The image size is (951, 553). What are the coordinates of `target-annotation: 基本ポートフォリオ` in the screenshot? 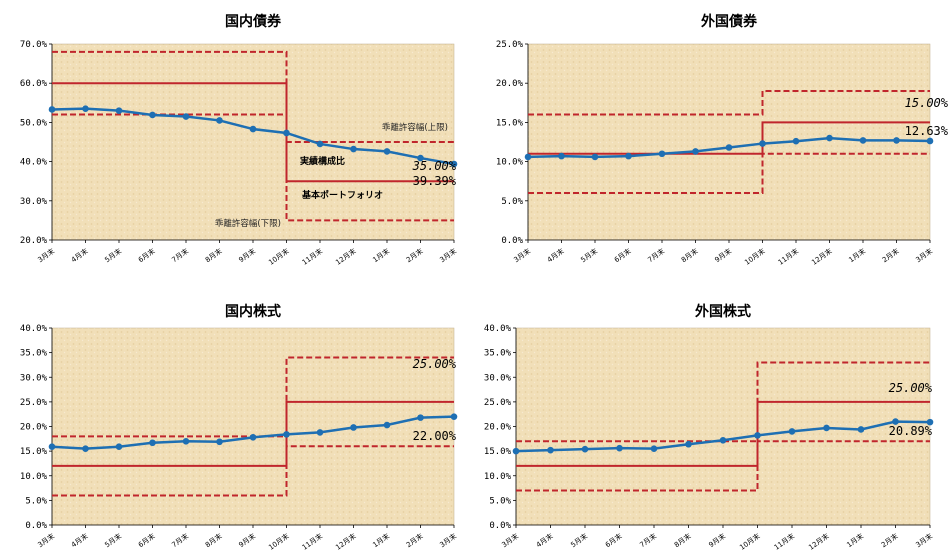 It's located at (342, 195).